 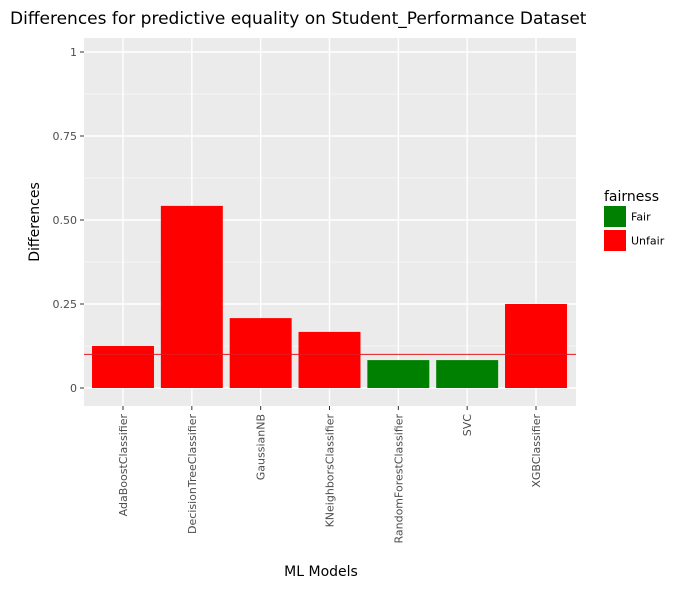 I want to click on y-tick-label: 0.50, so click(x=65, y=220).